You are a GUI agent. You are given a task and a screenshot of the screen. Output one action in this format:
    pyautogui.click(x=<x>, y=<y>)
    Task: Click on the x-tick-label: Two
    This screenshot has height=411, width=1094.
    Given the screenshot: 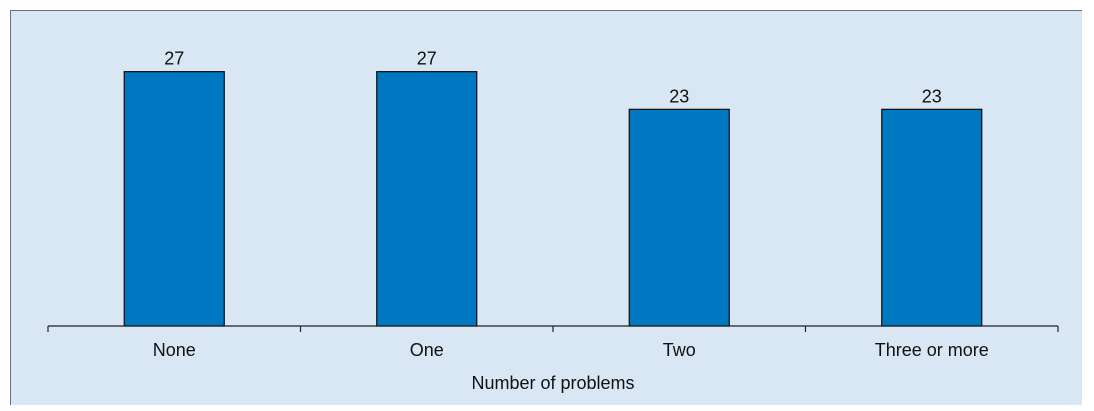 What is the action you would take?
    pyautogui.click(x=679, y=350)
    